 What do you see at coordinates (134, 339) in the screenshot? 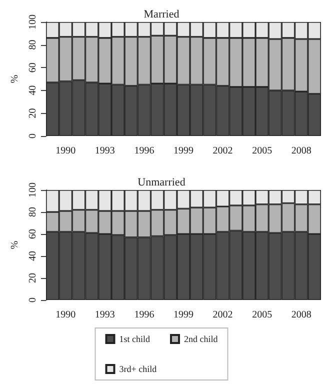
I see `legend-label: 1st child` at bounding box center [134, 339].